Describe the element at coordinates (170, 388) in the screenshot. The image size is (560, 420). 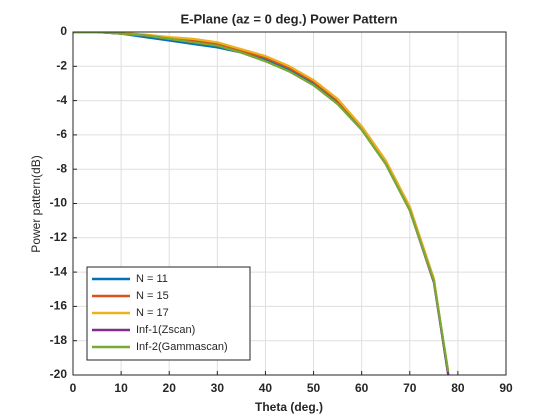
I see `x-tick-label: 20` at that location.